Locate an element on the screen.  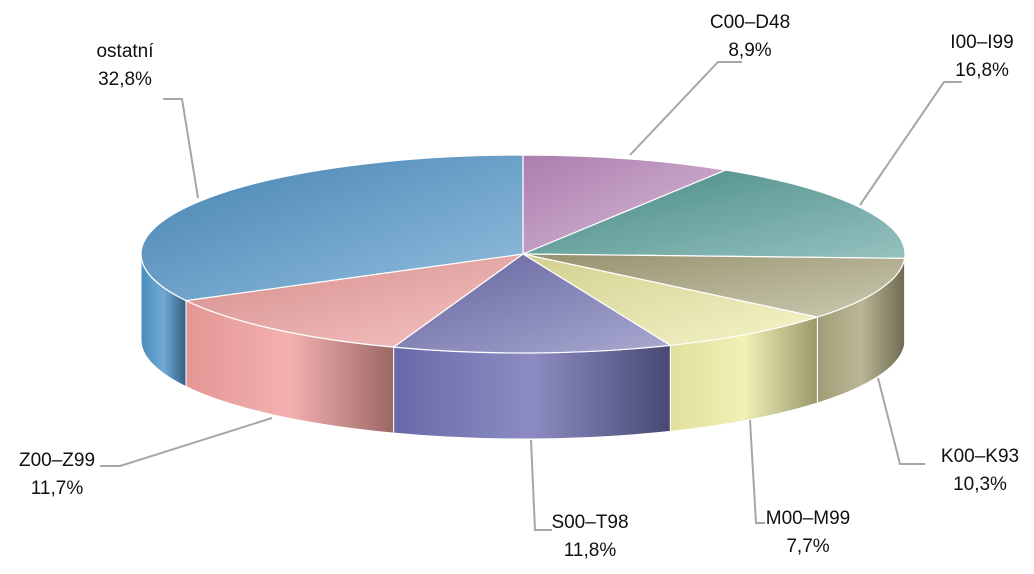
slice-value-c00–d48: 8,9% is located at coordinates (749, 50).